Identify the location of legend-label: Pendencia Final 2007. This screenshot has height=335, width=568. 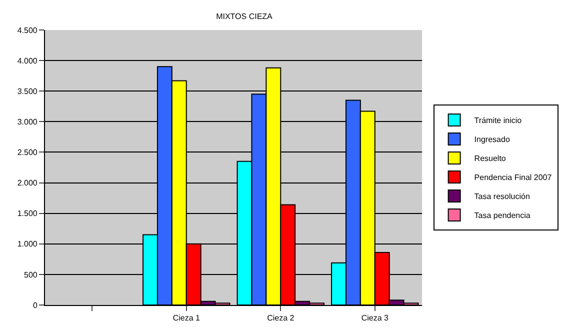
(513, 177).